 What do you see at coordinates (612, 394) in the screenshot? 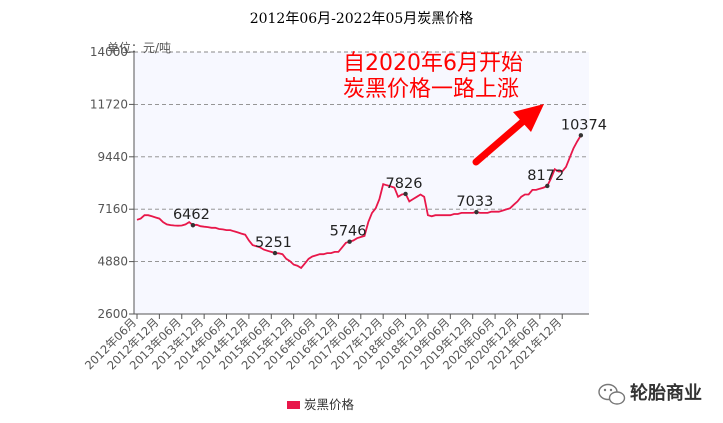
I see `wechat-icon` at bounding box center [612, 394].